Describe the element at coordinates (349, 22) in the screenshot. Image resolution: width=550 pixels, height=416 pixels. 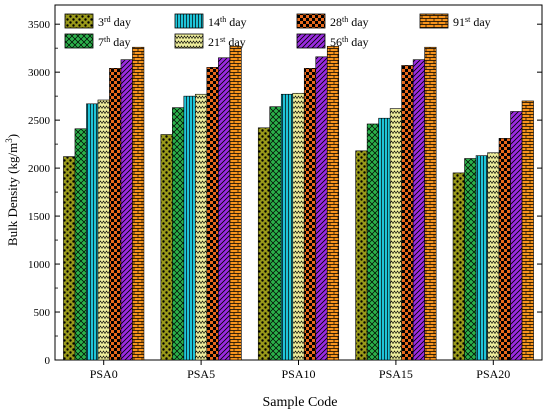
I see `legend-label-5: 28th day` at that location.